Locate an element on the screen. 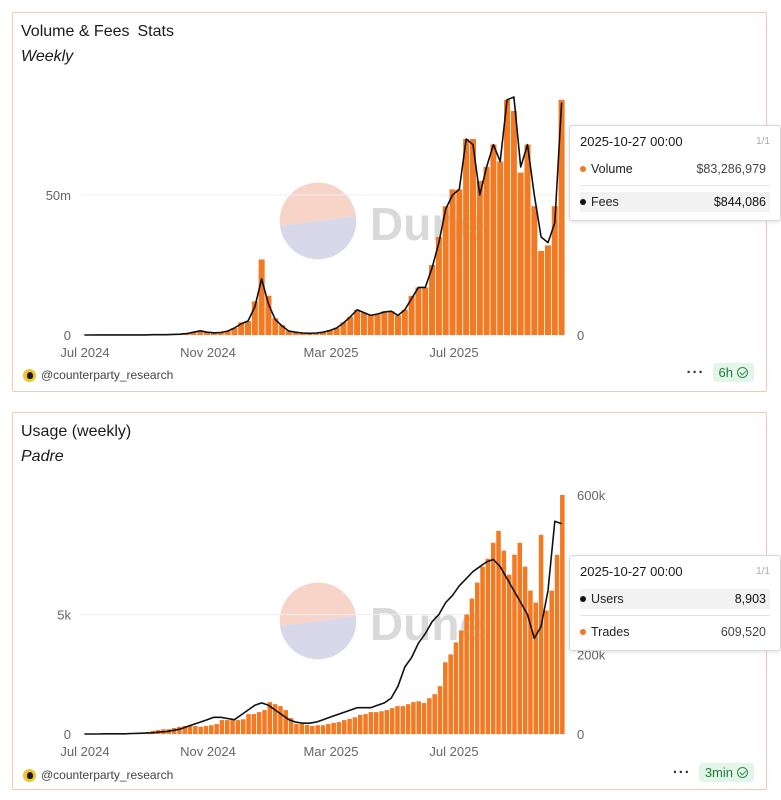 Image resolution: width=781 pixels, height=800 pixels. more-options-icon: ··· is located at coordinates (681, 772).